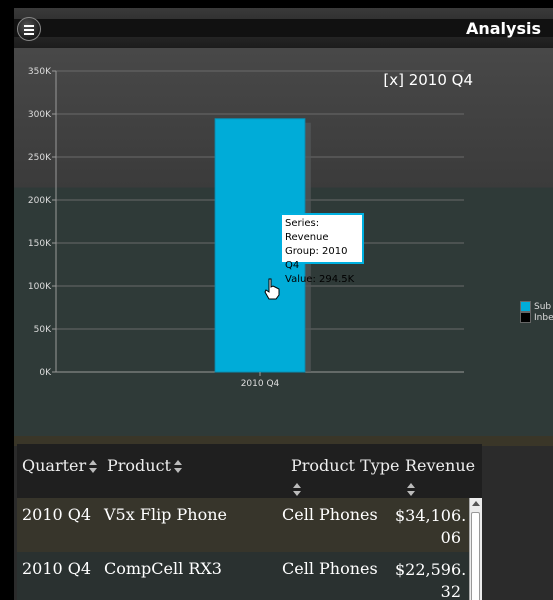  What do you see at coordinates (320, 279) in the screenshot?
I see `tooltip-value: Value: 294.5K` at bounding box center [320, 279].